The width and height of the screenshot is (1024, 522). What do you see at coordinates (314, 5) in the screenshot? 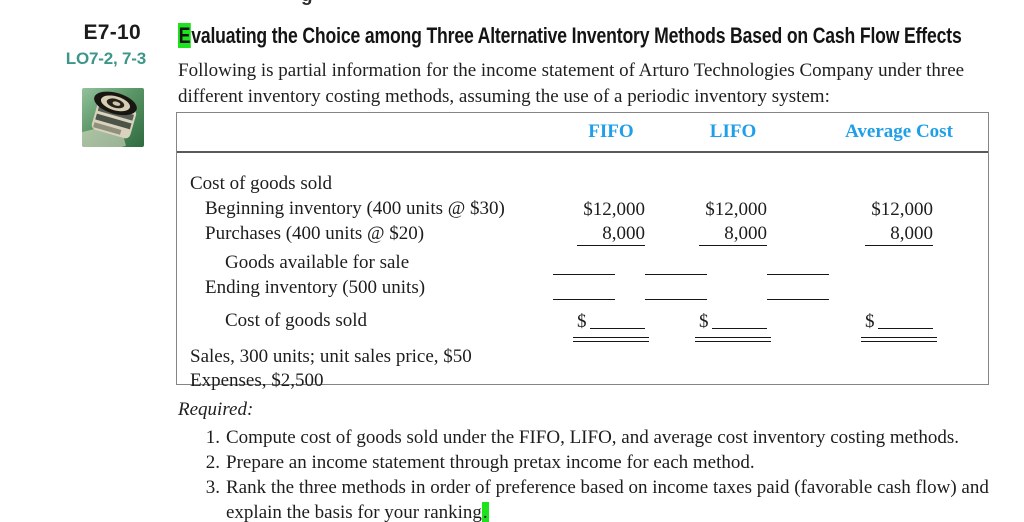
I see `cropped-text-fragment: g` at bounding box center [314, 5].